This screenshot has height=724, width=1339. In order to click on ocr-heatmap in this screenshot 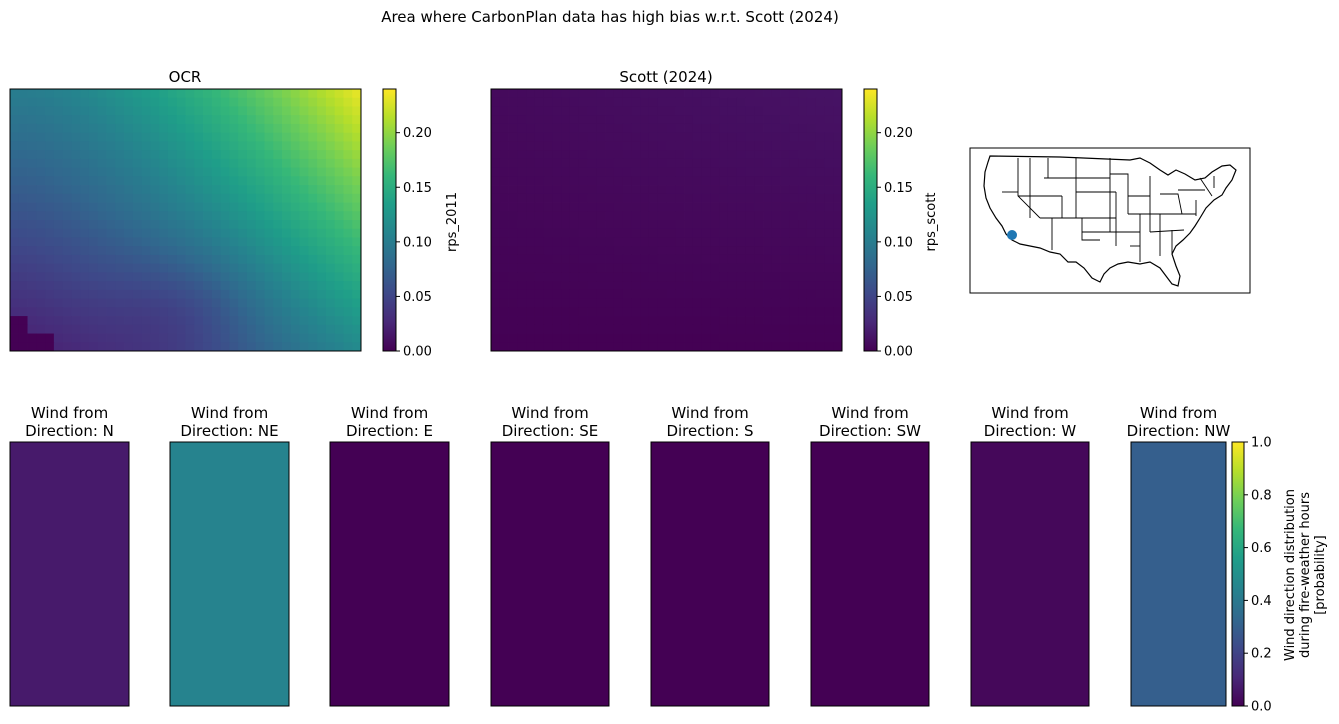, I will do `click(186, 220)`.